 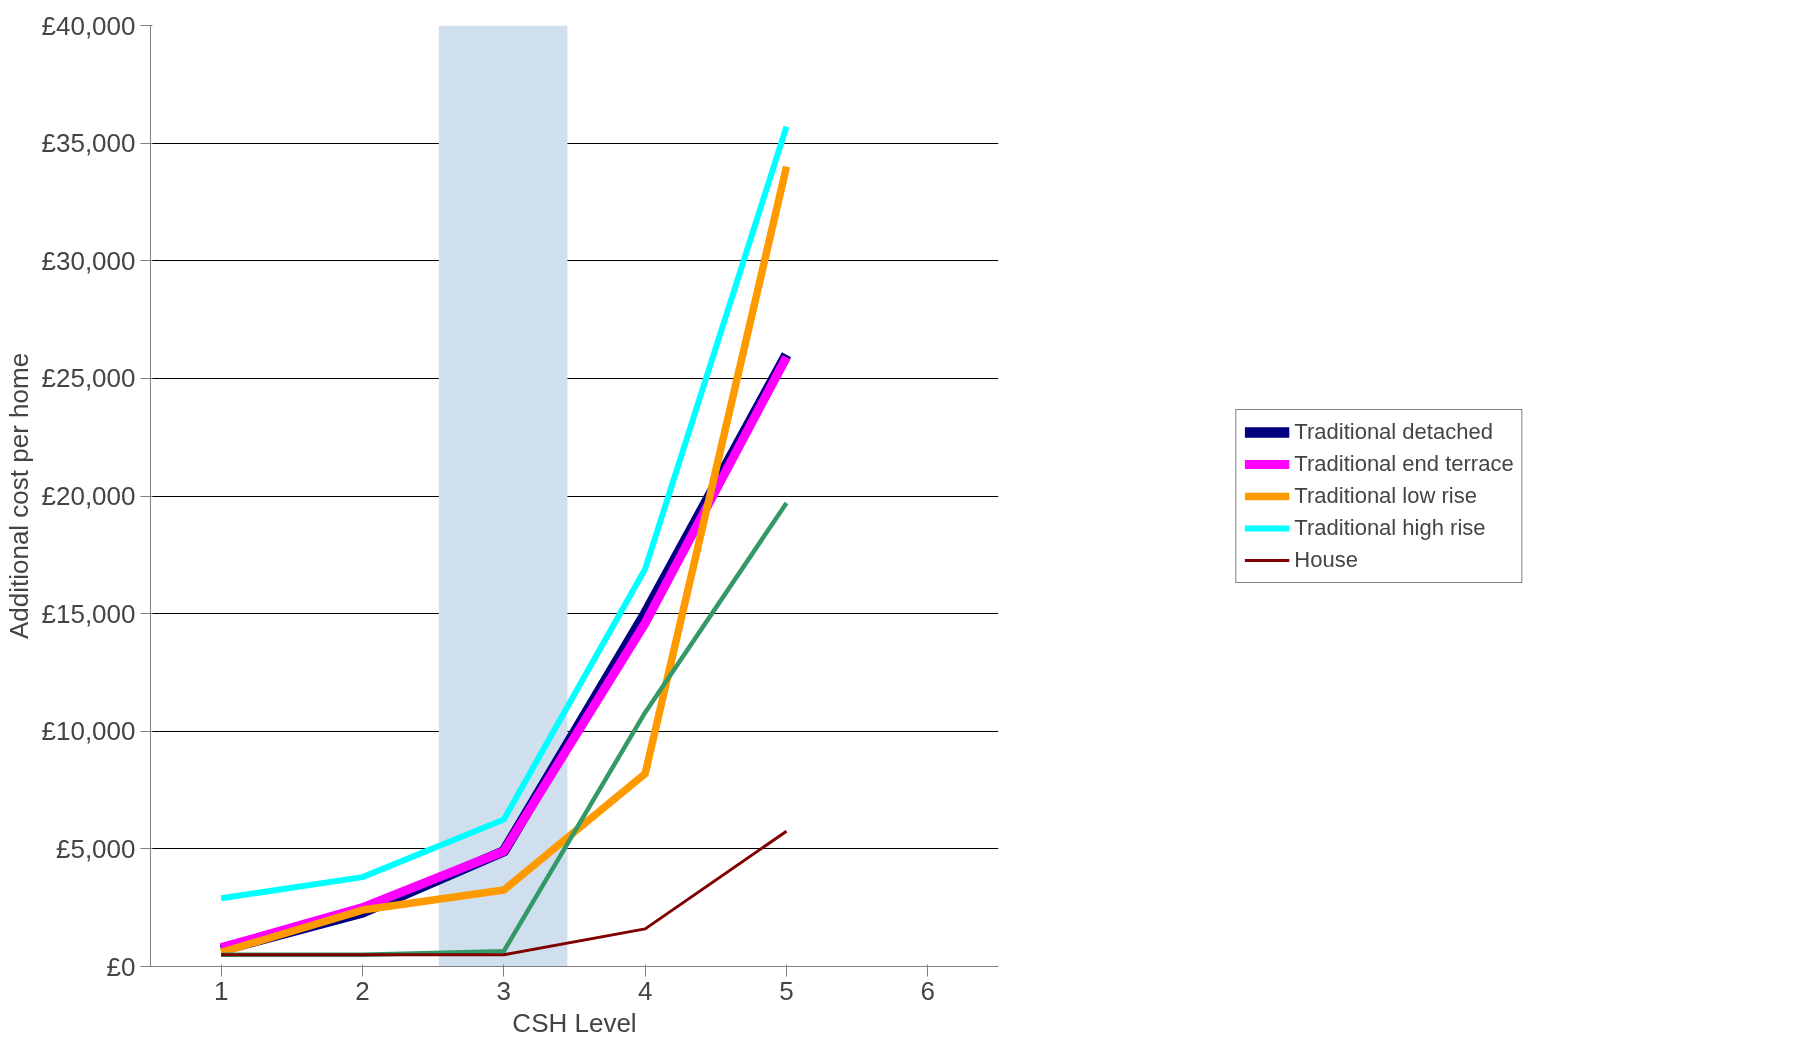 What do you see at coordinates (88, 25) in the screenshot?
I see `y-tick-label: £40,000` at bounding box center [88, 25].